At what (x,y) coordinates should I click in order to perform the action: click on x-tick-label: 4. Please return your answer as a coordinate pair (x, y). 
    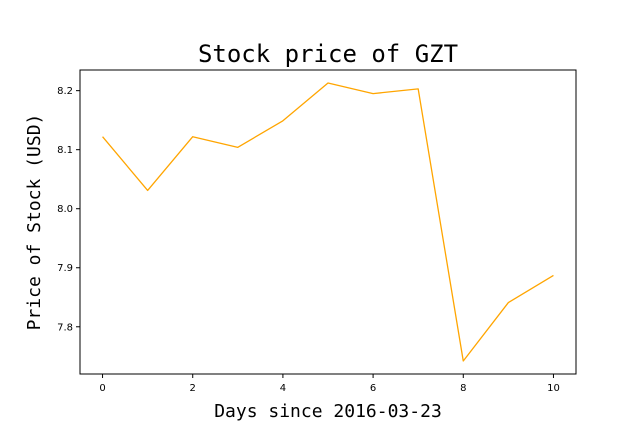
    Looking at the image, I should click on (283, 388).